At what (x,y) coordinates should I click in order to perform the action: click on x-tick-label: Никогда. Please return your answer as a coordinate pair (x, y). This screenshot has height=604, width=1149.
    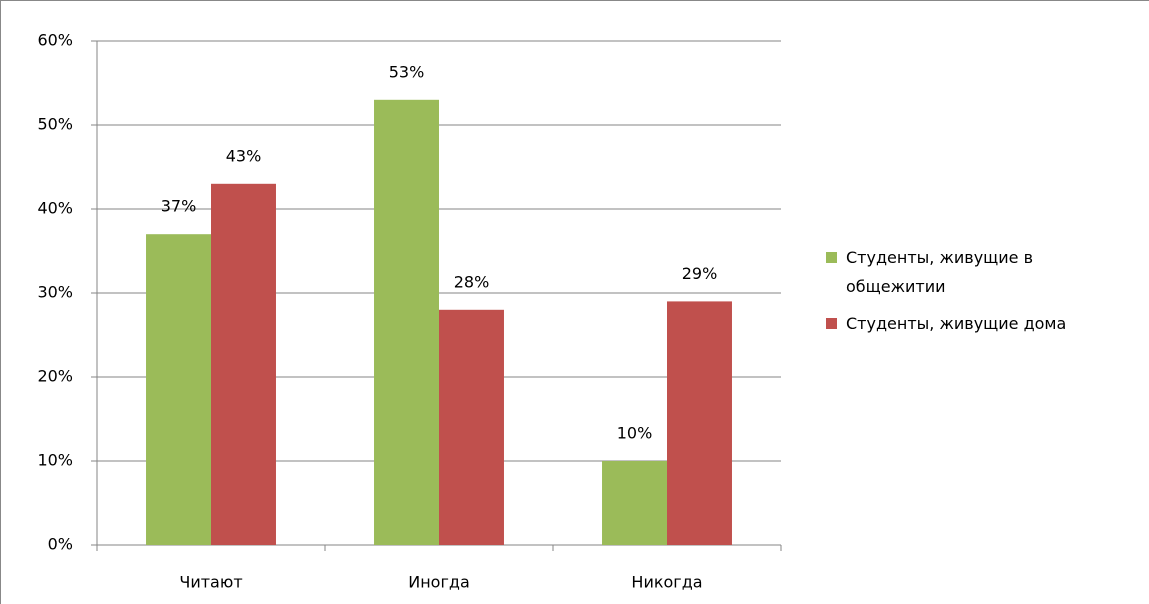
    Looking at the image, I should click on (666, 582).